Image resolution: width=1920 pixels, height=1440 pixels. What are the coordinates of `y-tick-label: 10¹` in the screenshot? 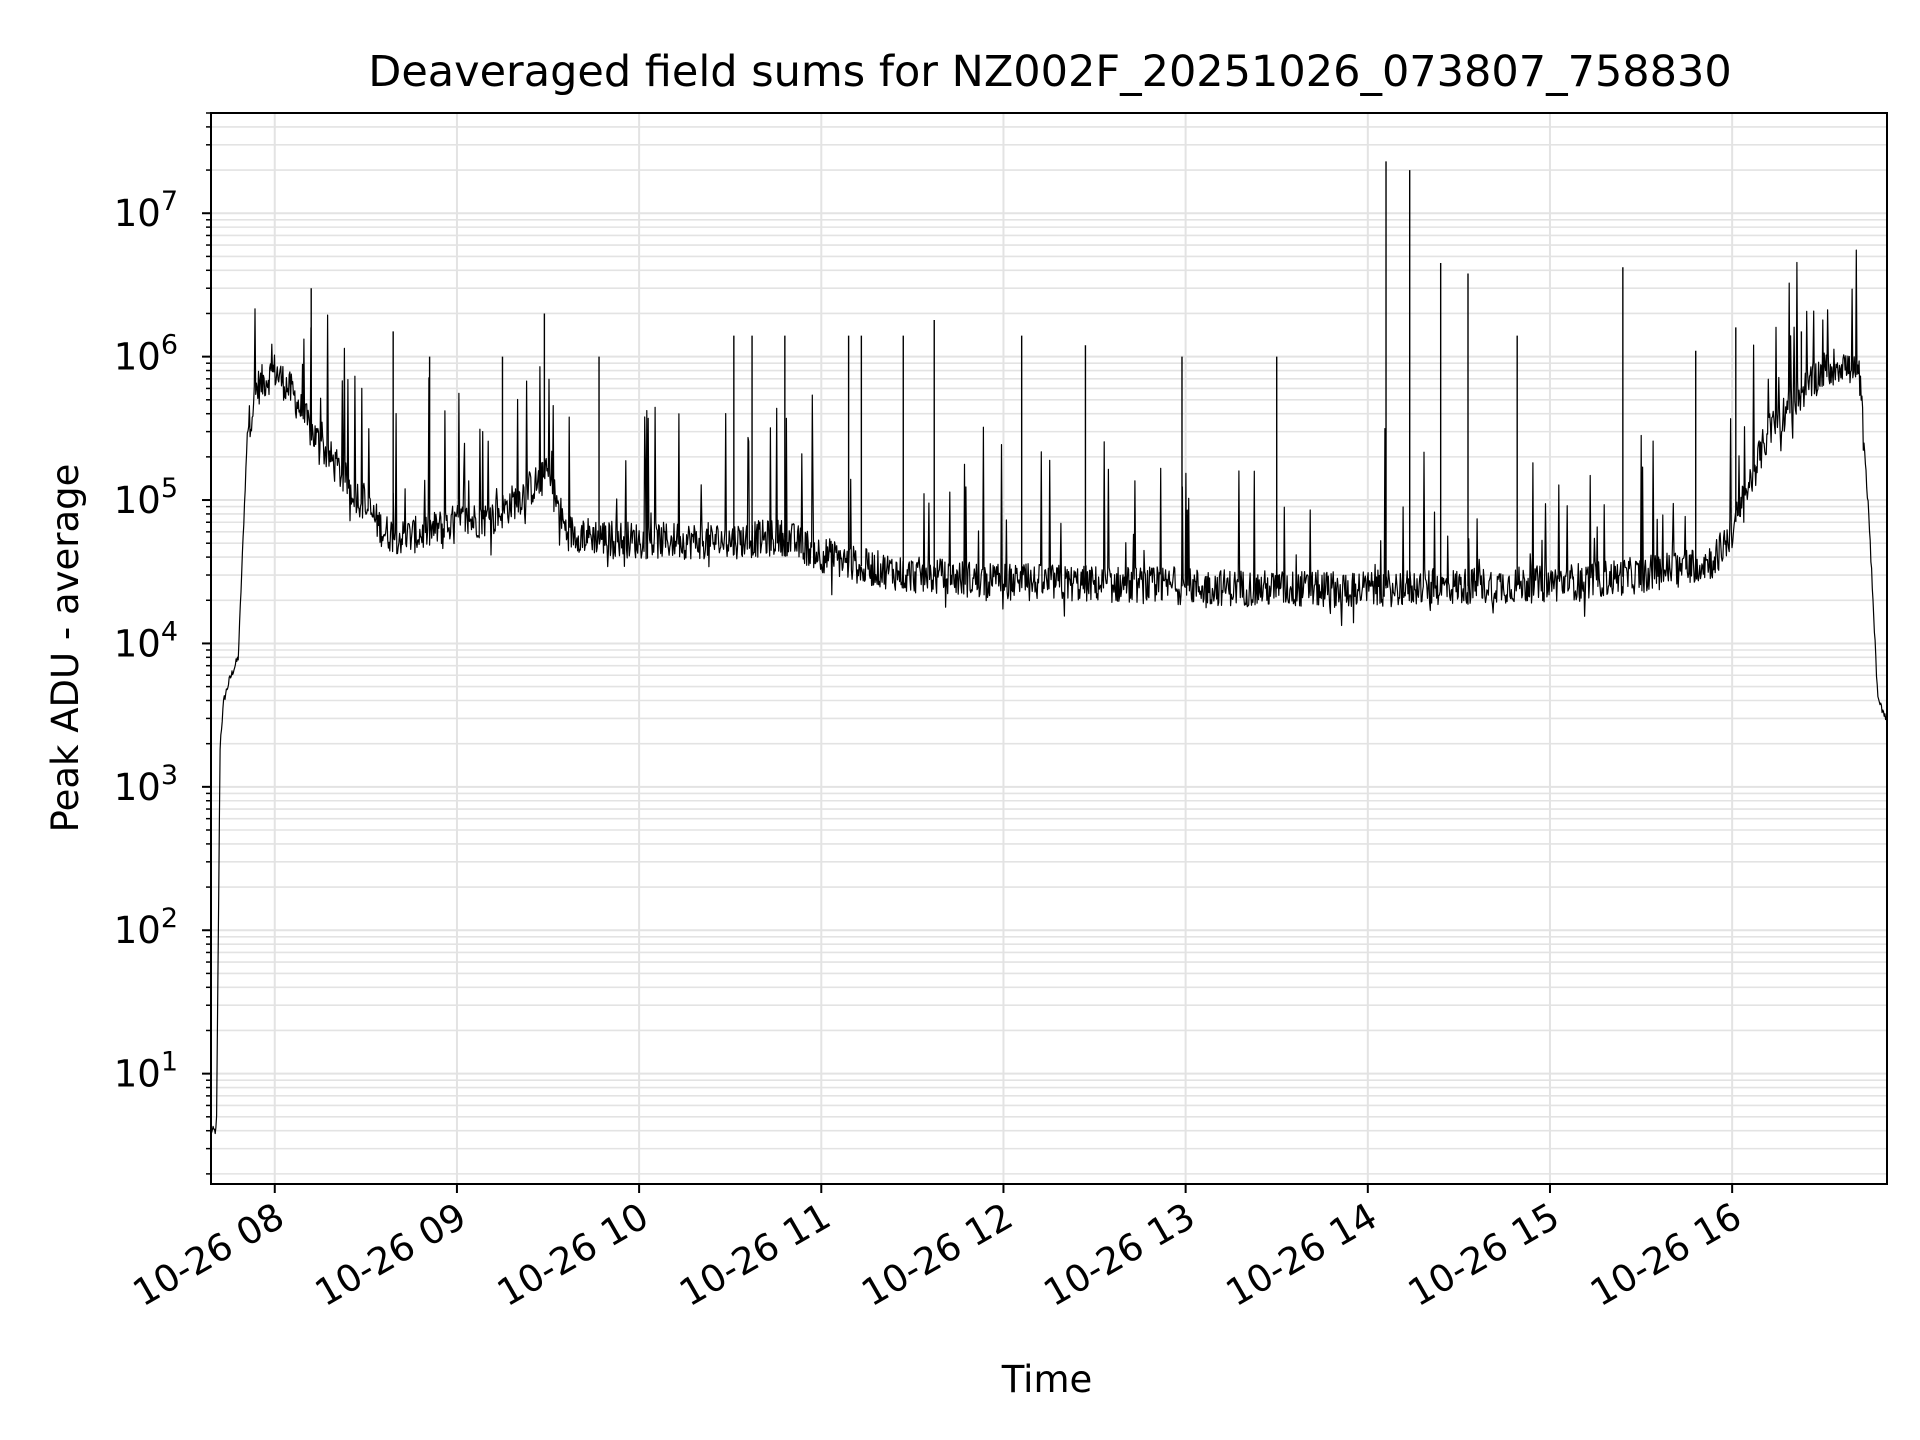 It's located at (146, 1071).